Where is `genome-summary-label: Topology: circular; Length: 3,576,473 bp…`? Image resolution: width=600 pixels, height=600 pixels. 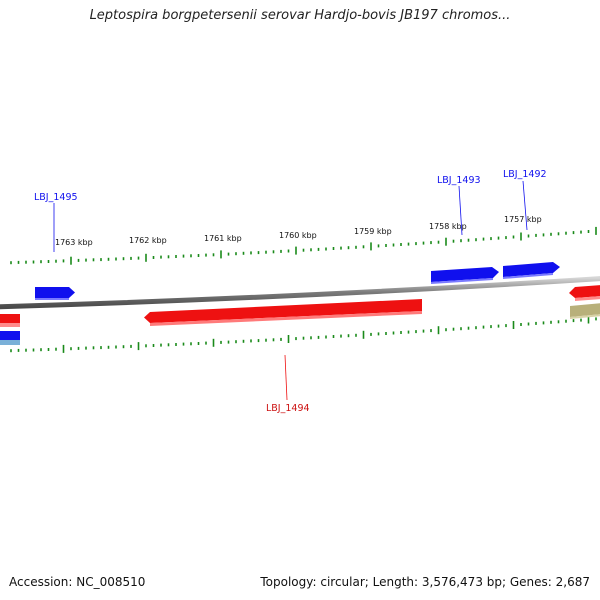 genome-summary-label: Topology: circular; Length: 3,576,473 bp… is located at coordinates (425, 582).